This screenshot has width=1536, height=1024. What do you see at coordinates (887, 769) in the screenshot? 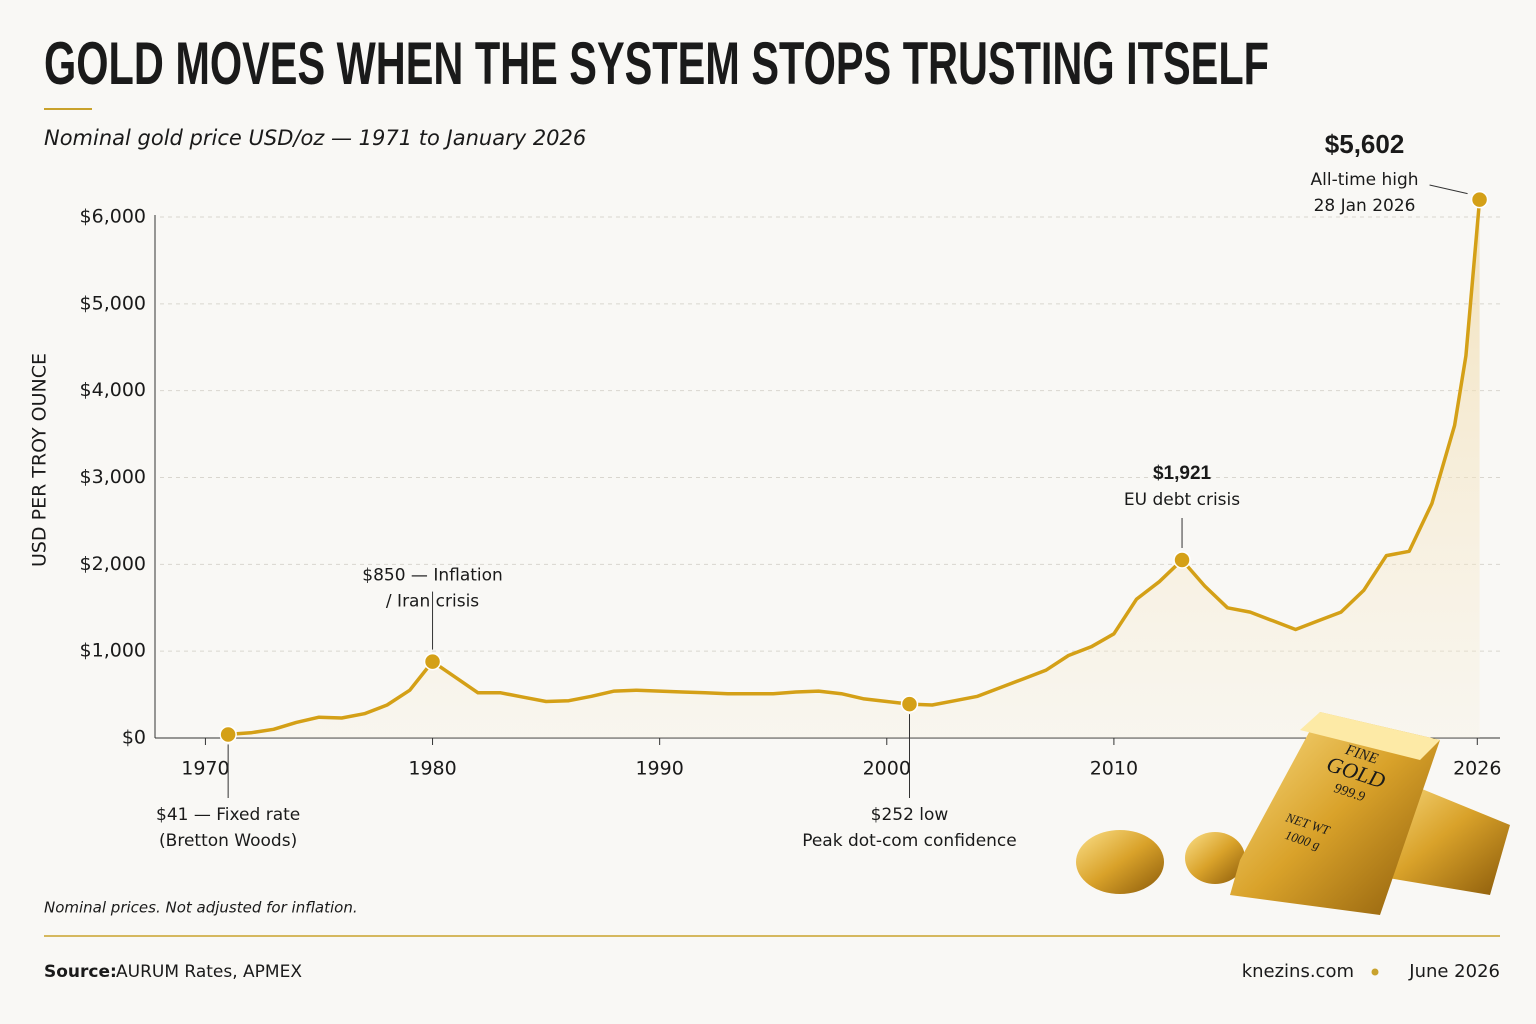
I see `x-tick-label: 2000` at bounding box center [887, 769].